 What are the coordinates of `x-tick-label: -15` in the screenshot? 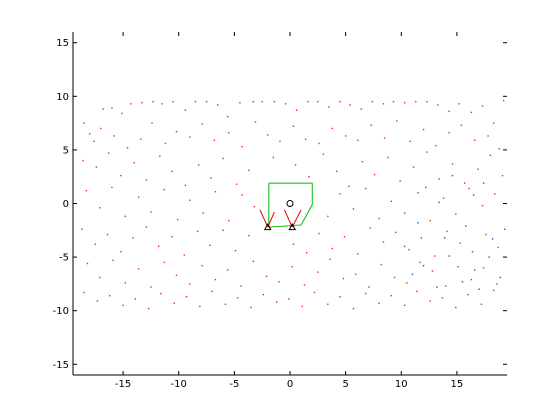 It's located at (123, 384).